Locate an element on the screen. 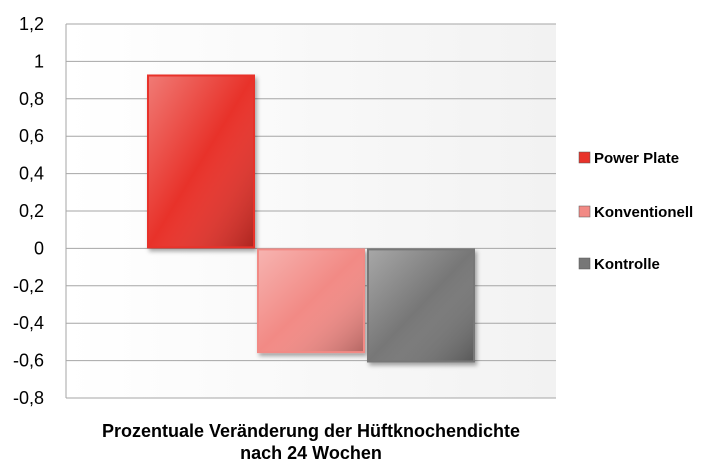  y-tick-label: -0,6 is located at coordinates (28, 361).